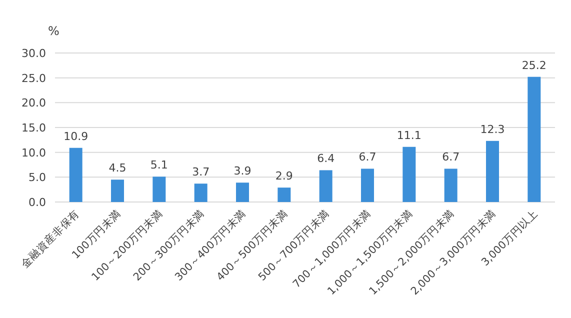  What do you see at coordinates (54, 31) in the screenshot?
I see `y-axis-title: %` at bounding box center [54, 31].